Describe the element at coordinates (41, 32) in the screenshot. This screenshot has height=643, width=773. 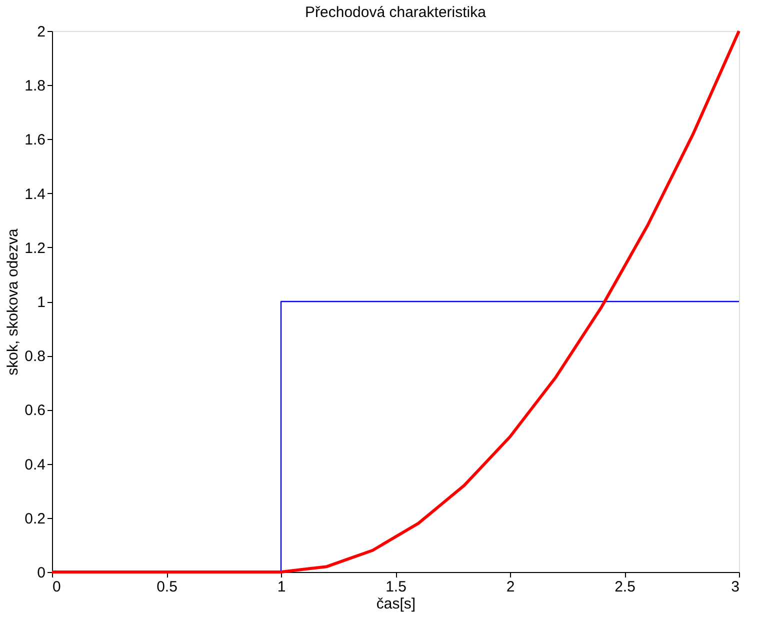
I see `y-tick-label: 2` at that location.